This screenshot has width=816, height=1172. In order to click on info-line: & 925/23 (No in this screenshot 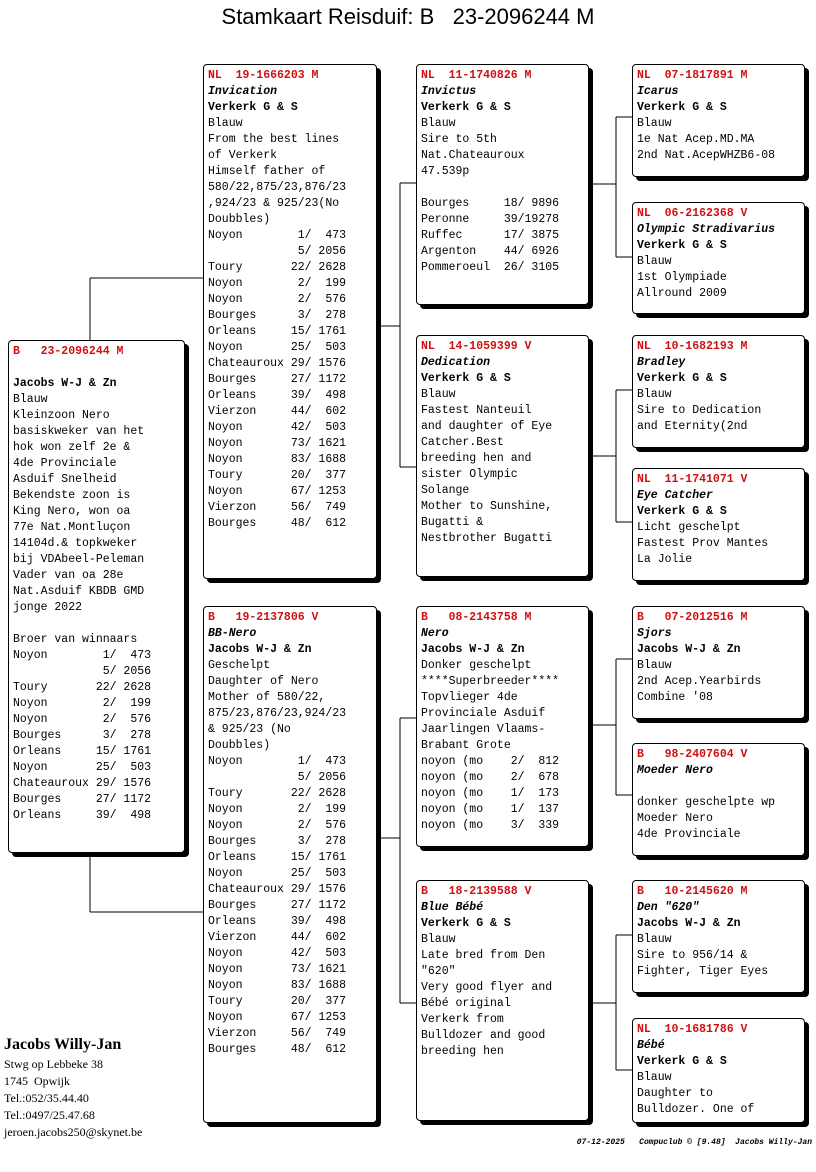, I will do `click(249, 729)`.